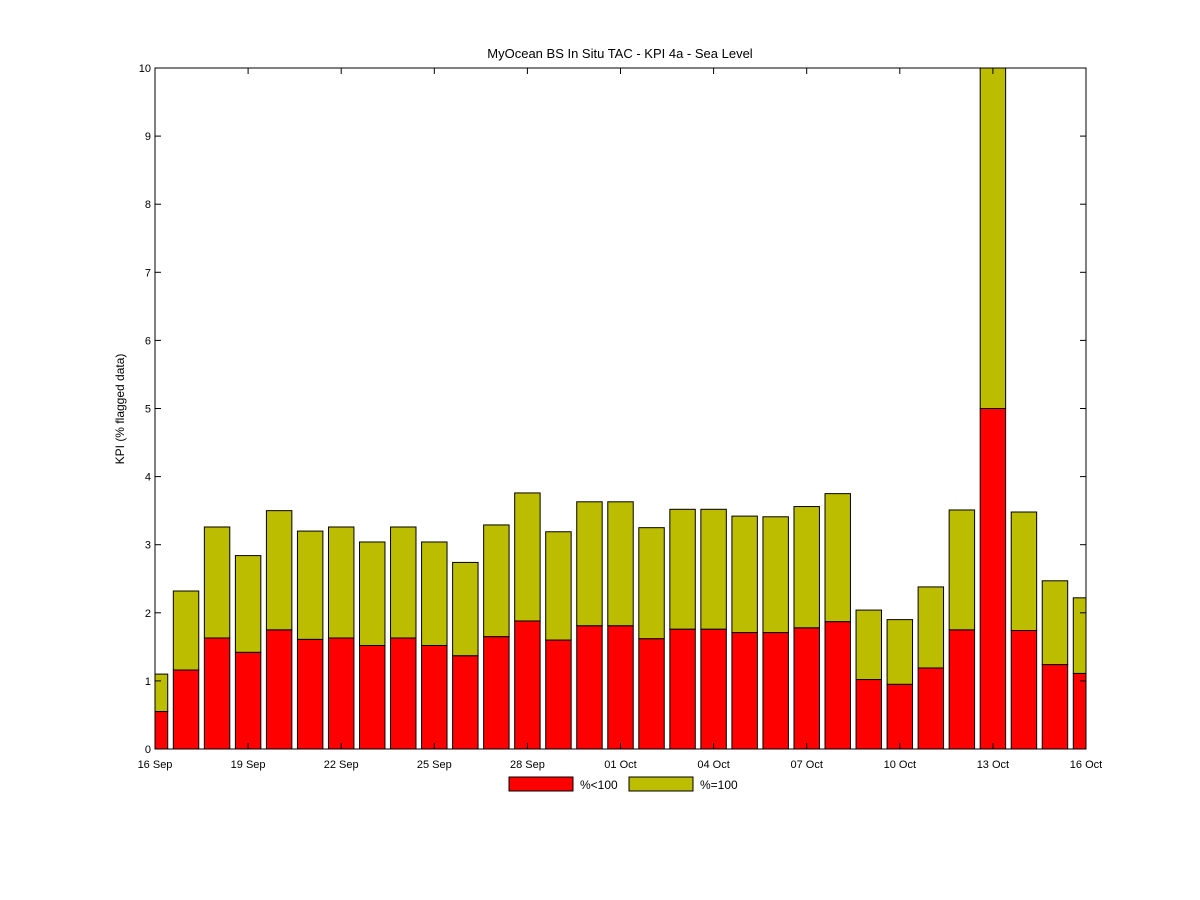 This screenshot has width=1200, height=900. I want to click on x-tick-label: 01 Oct, so click(620, 765).